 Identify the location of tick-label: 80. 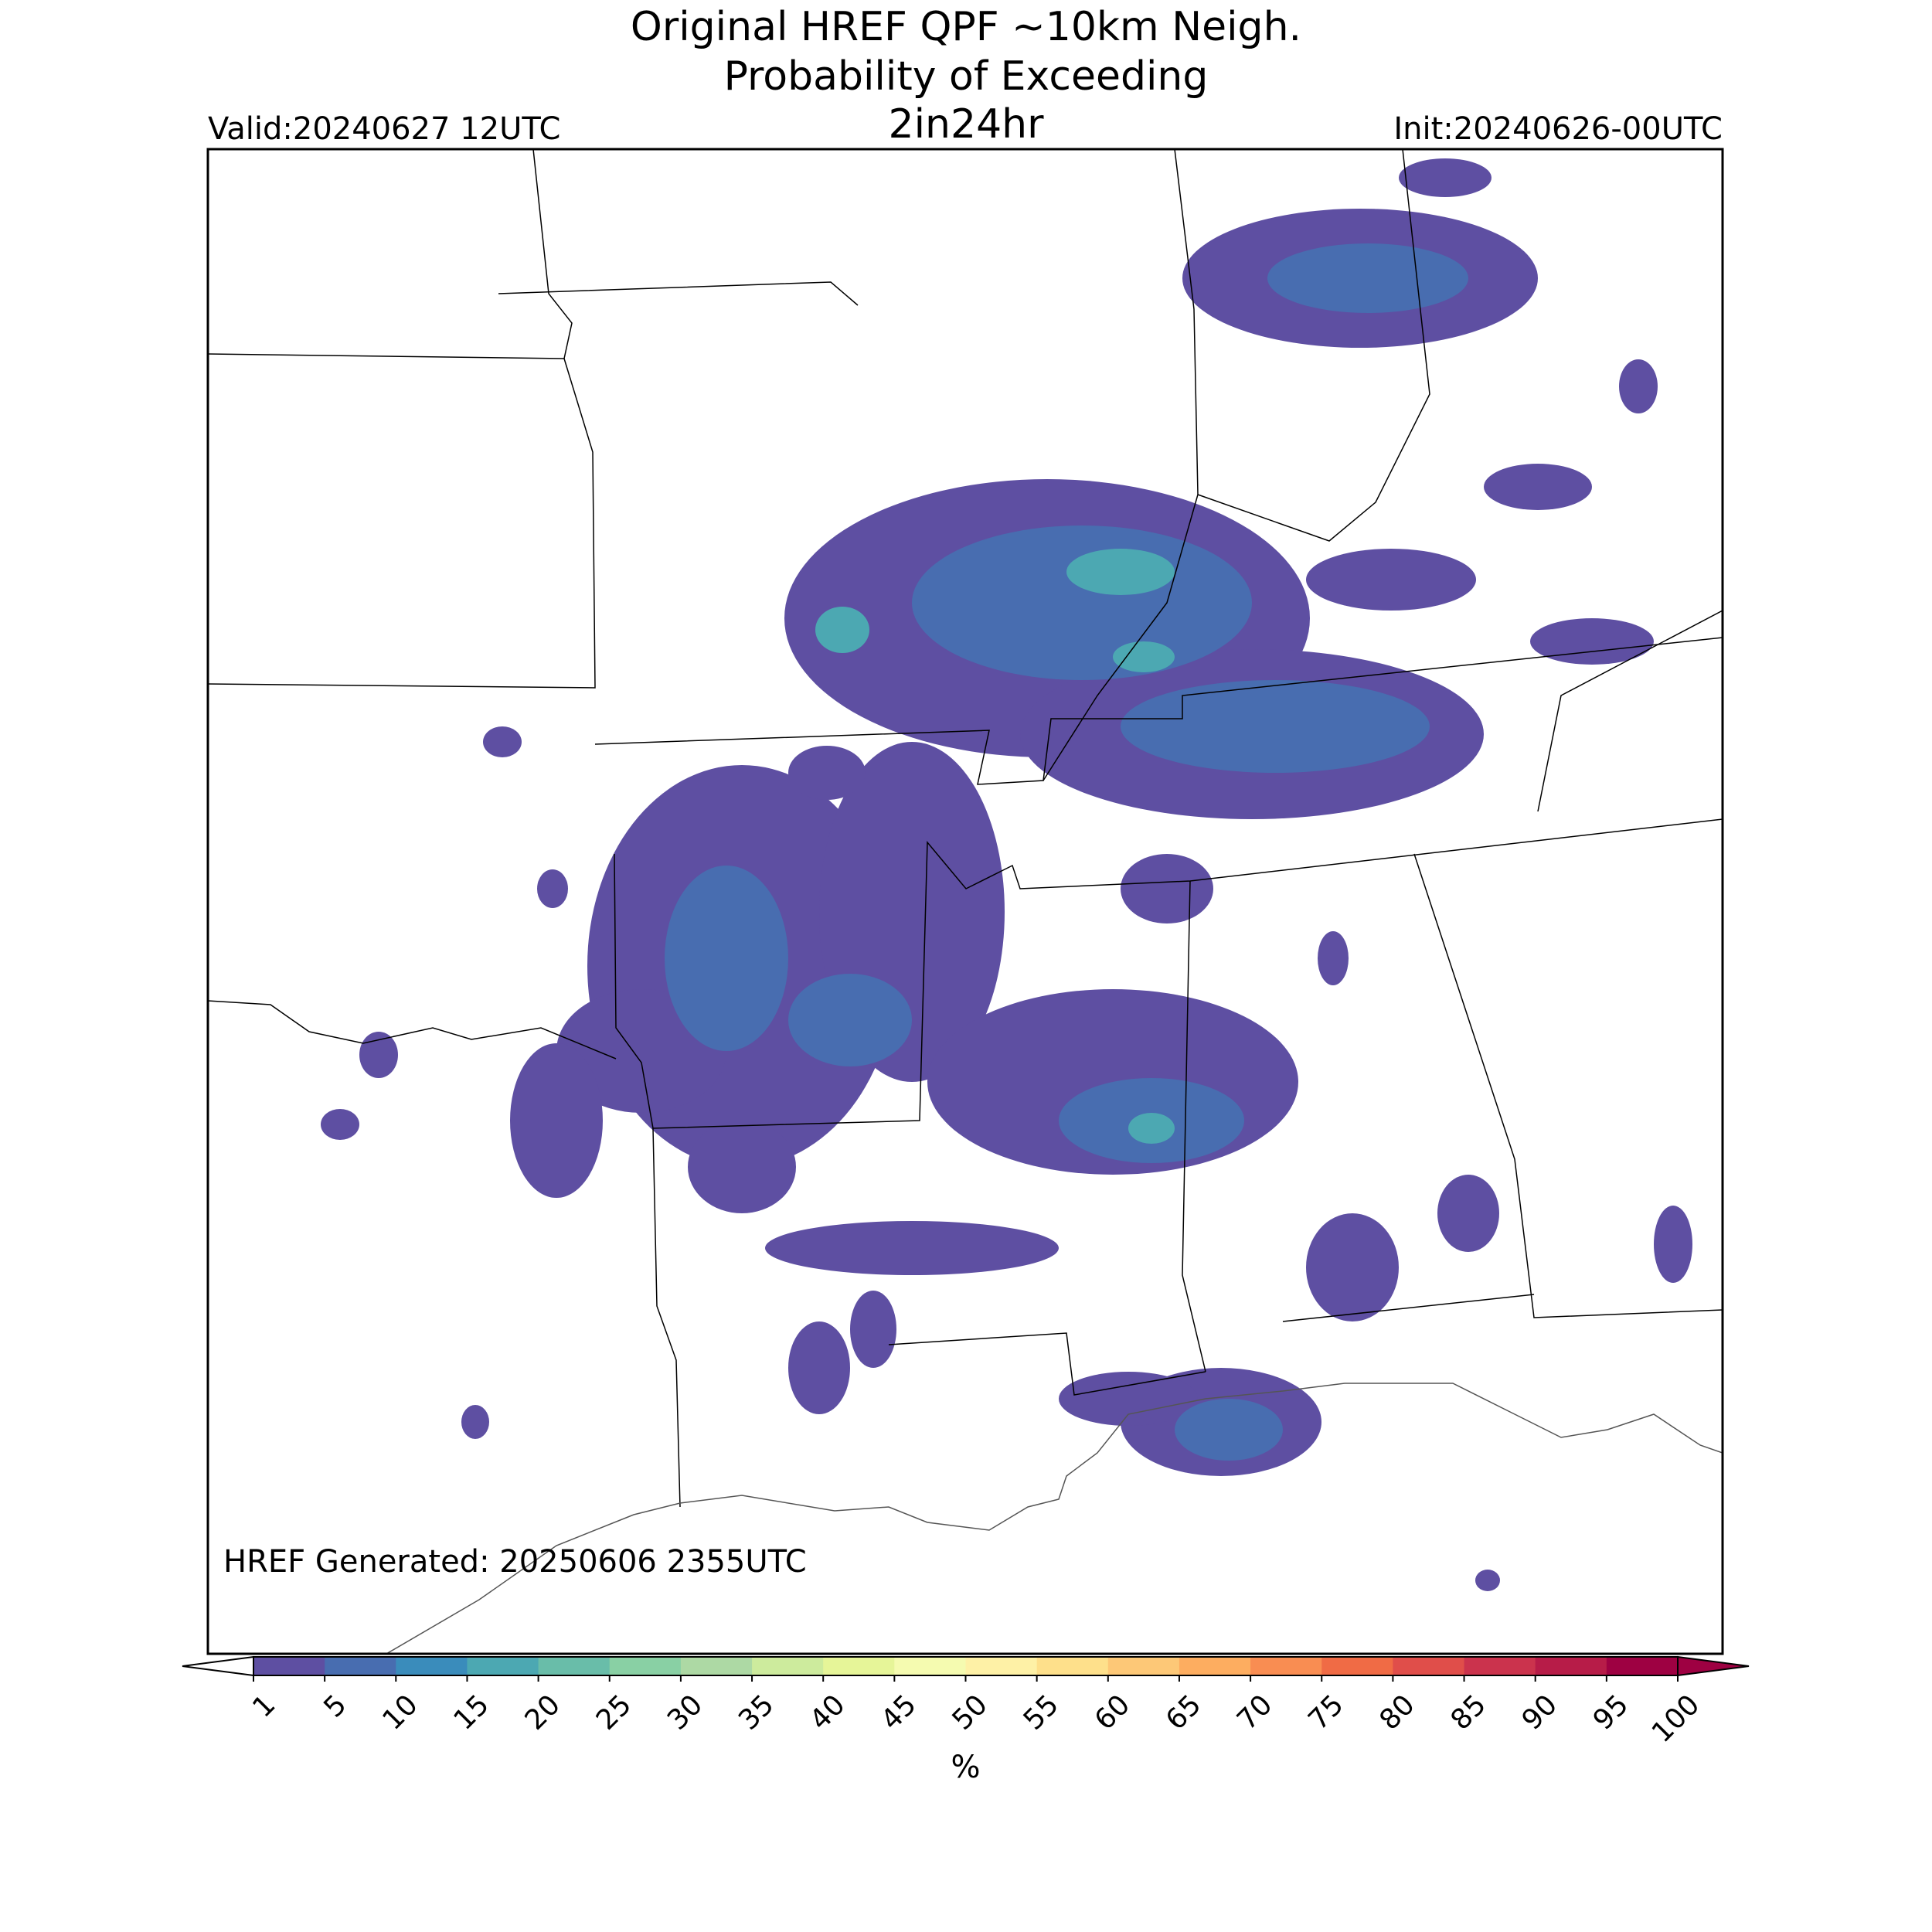
(1397, 1713).